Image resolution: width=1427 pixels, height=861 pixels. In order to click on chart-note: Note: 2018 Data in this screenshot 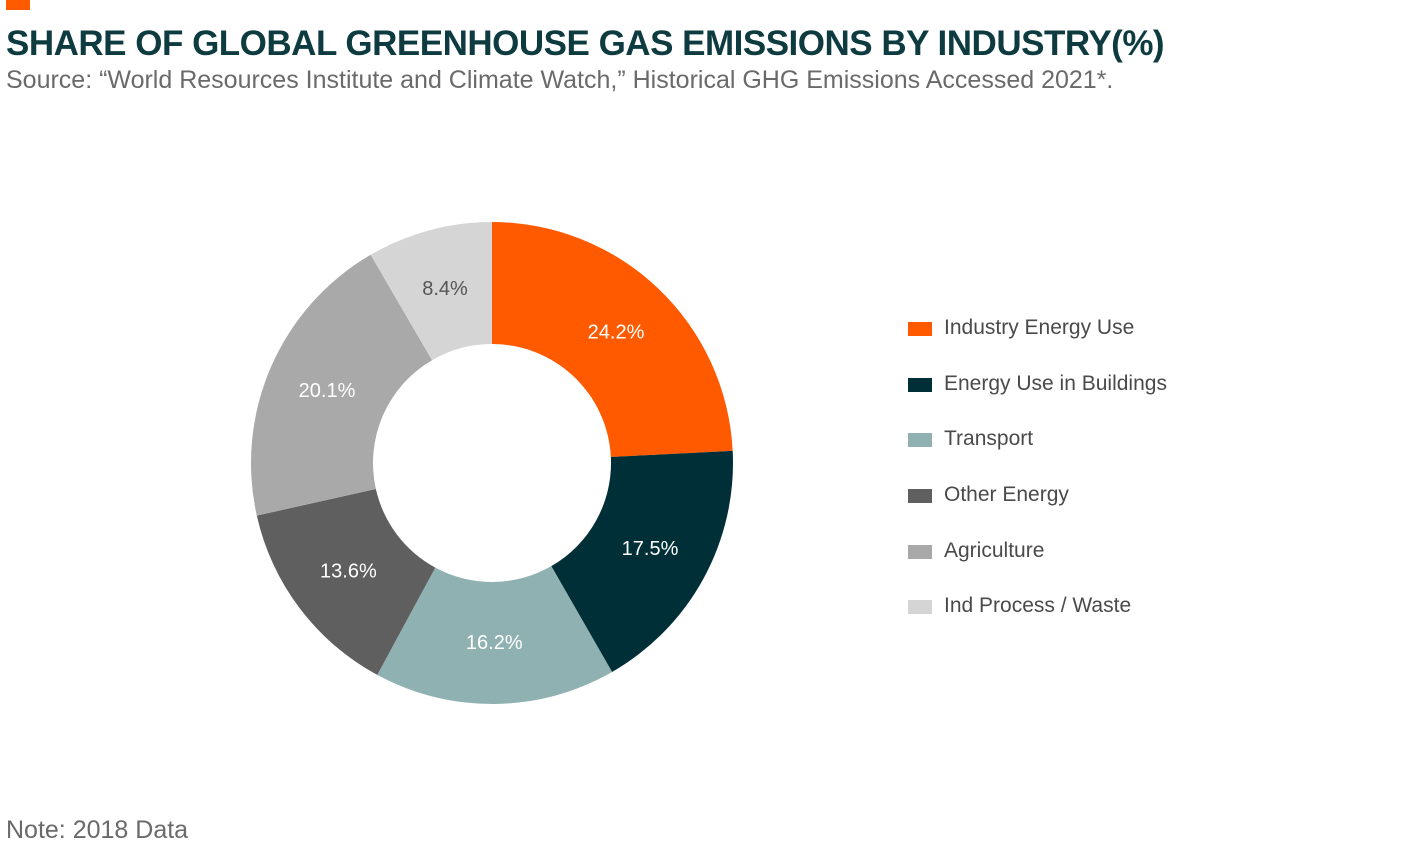, I will do `click(97, 830)`.